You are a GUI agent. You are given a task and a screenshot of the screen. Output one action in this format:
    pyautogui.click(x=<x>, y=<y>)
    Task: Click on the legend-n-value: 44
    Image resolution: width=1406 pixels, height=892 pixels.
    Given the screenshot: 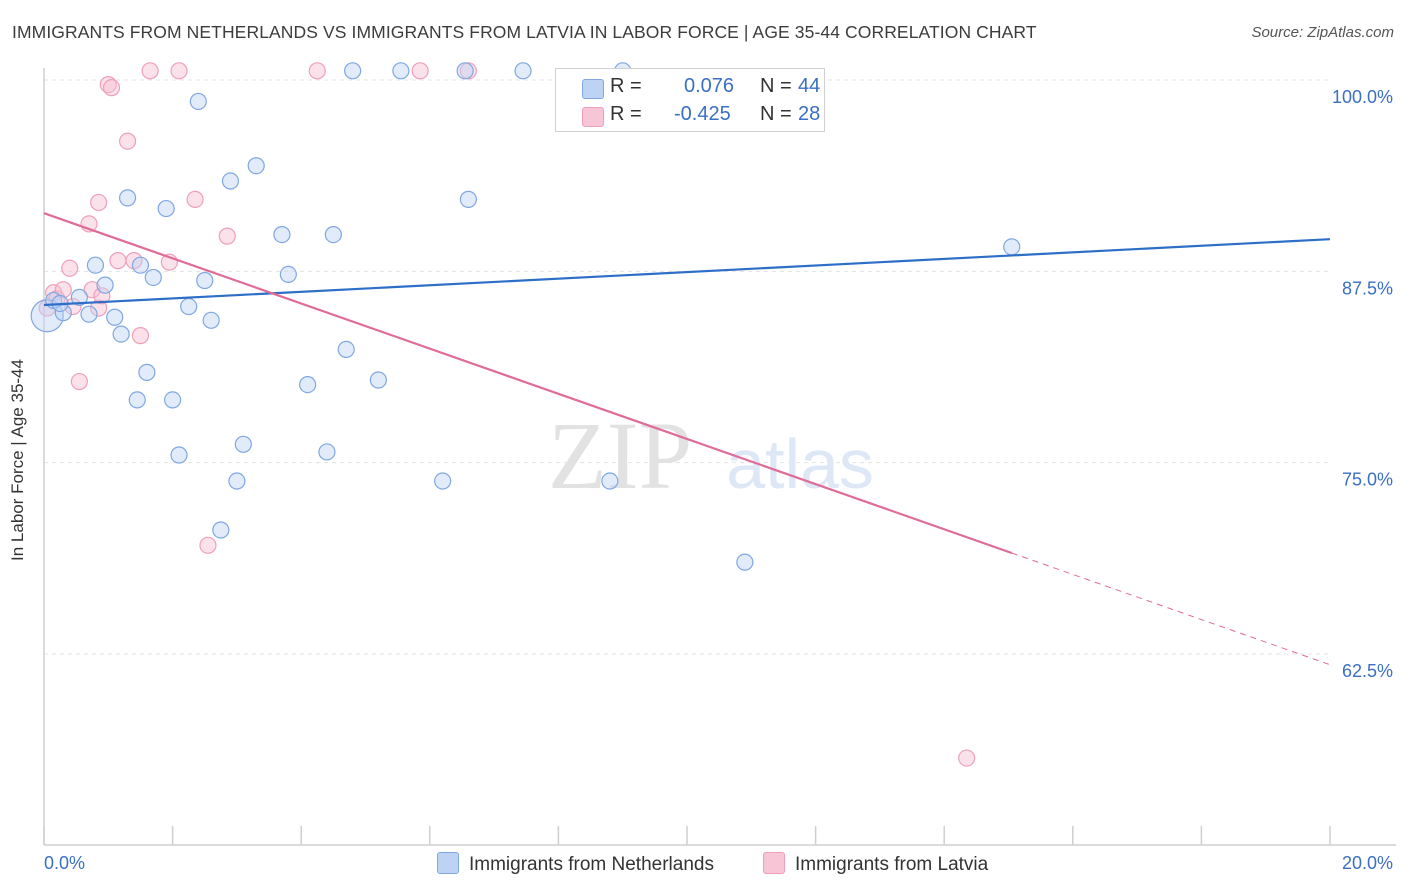 What is the action you would take?
    pyautogui.click(x=809, y=86)
    